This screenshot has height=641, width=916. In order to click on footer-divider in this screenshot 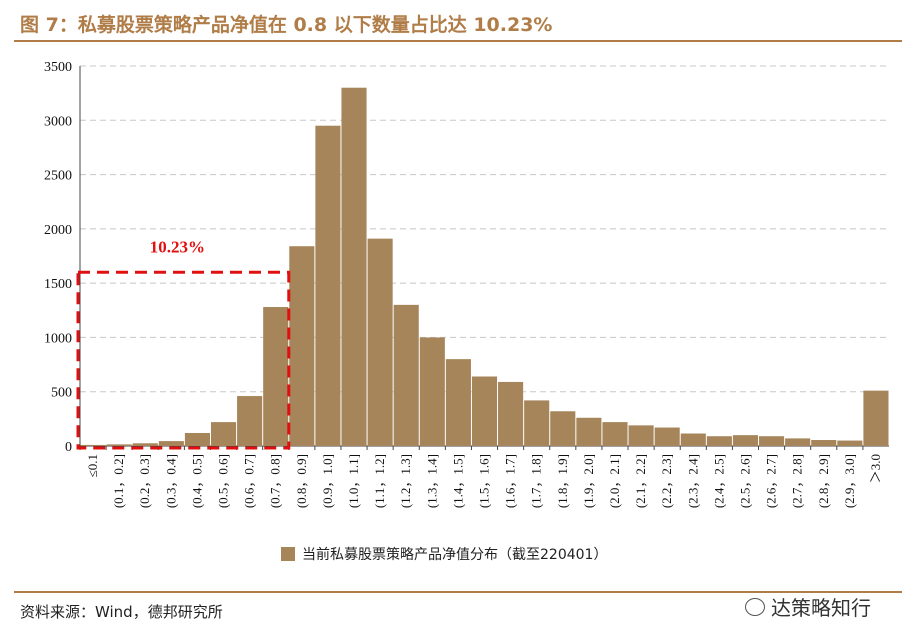, I will do `click(458, 592)`.